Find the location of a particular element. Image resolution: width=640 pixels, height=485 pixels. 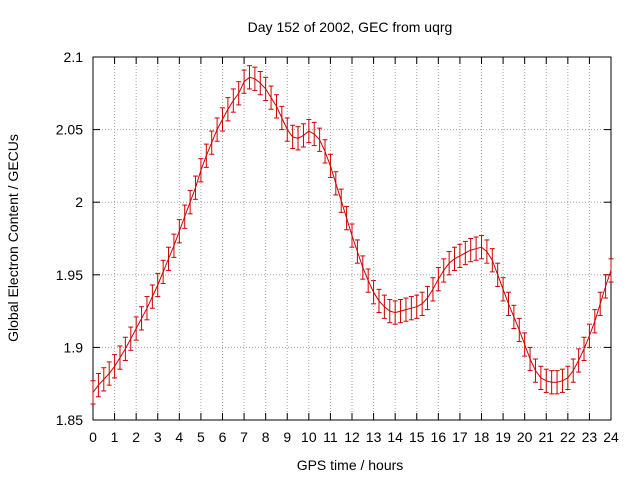

x-tick-label: 12 is located at coordinates (352, 437).